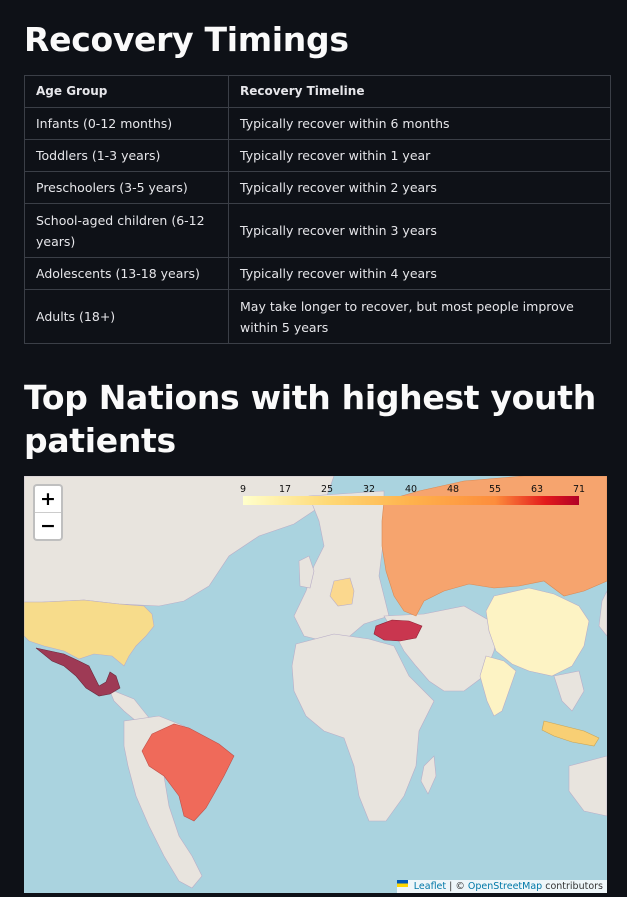 The image size is (627, 897). Describe the element at coordinates (126, 230) in the screenshot. I see `age-group-cell: School-aged children (6-12 years)` at that location.